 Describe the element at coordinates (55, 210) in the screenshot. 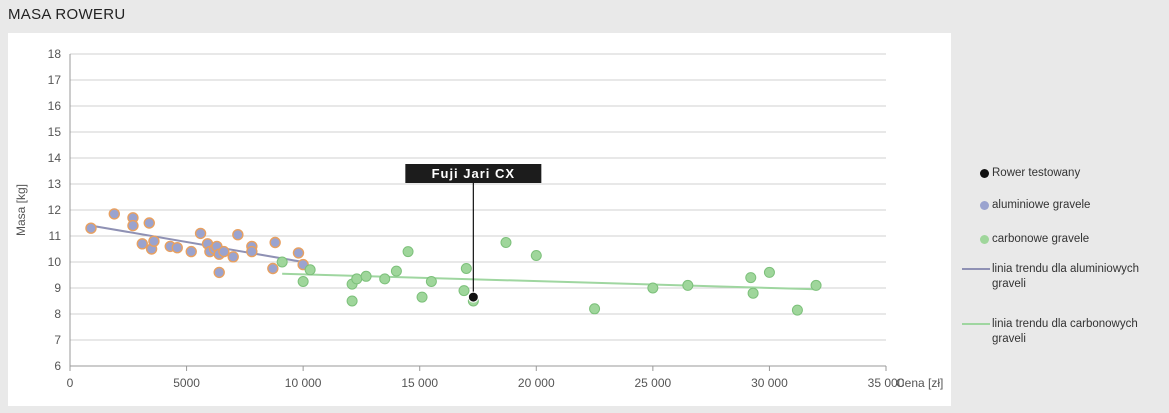

I see `y-tick-label: 12` at that location.